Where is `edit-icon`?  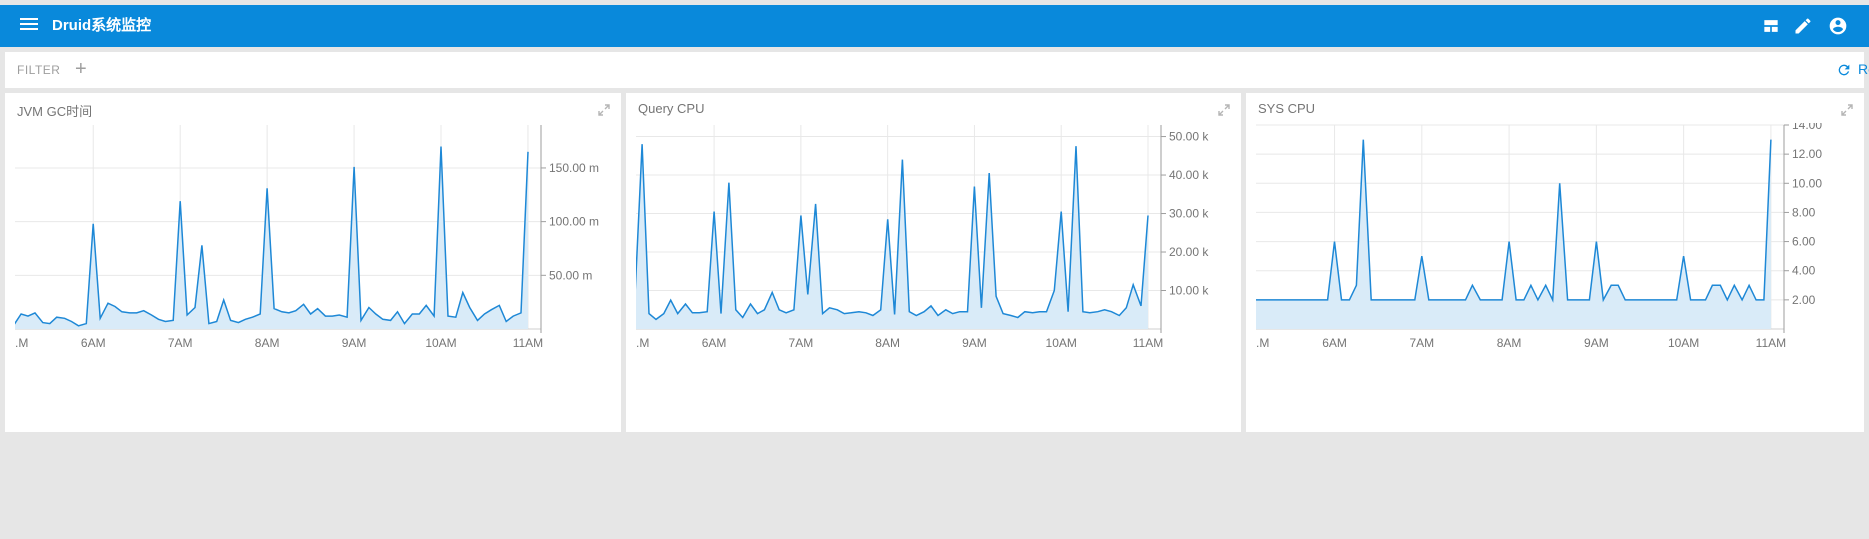
edit-icon is located at coordinates (1803, 26).